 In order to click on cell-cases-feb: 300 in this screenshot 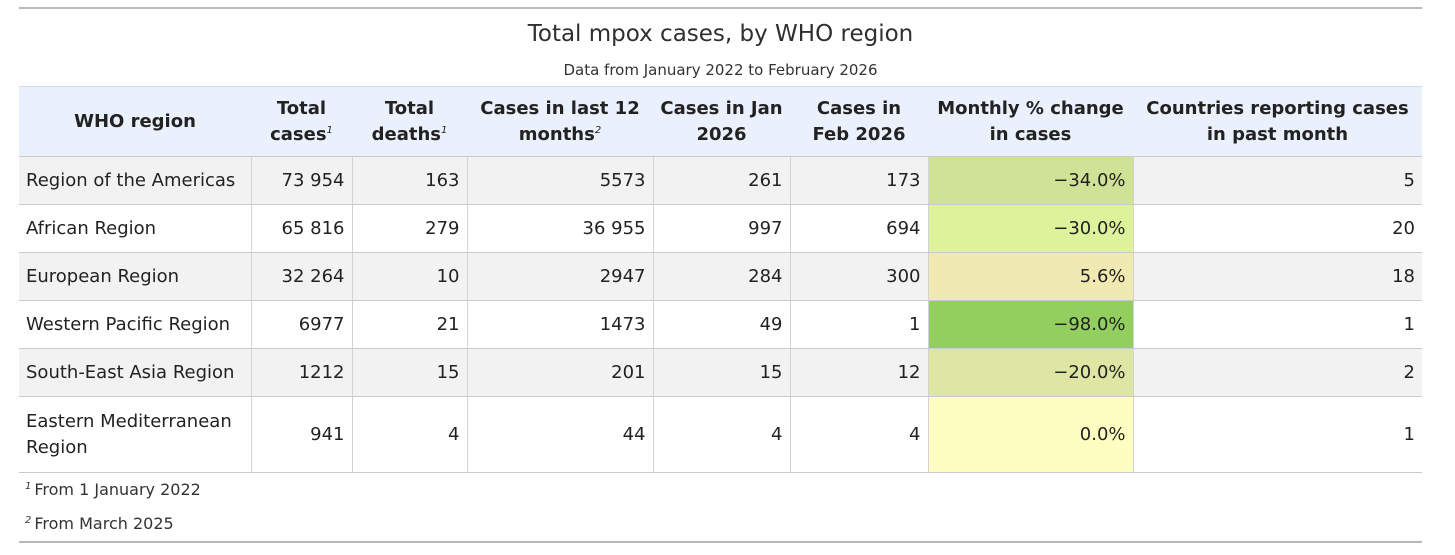, I will do `click(858, 276)`.